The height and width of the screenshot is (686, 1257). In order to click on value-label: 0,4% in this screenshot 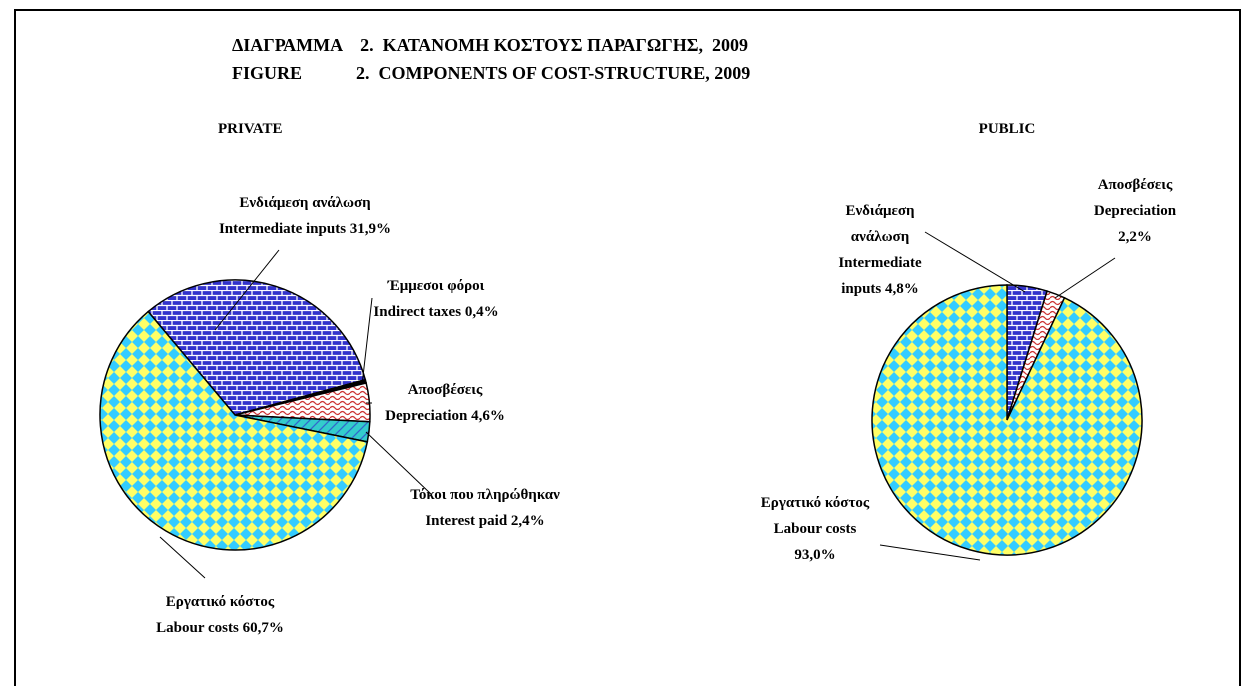, I will do `click(481, 312)`.